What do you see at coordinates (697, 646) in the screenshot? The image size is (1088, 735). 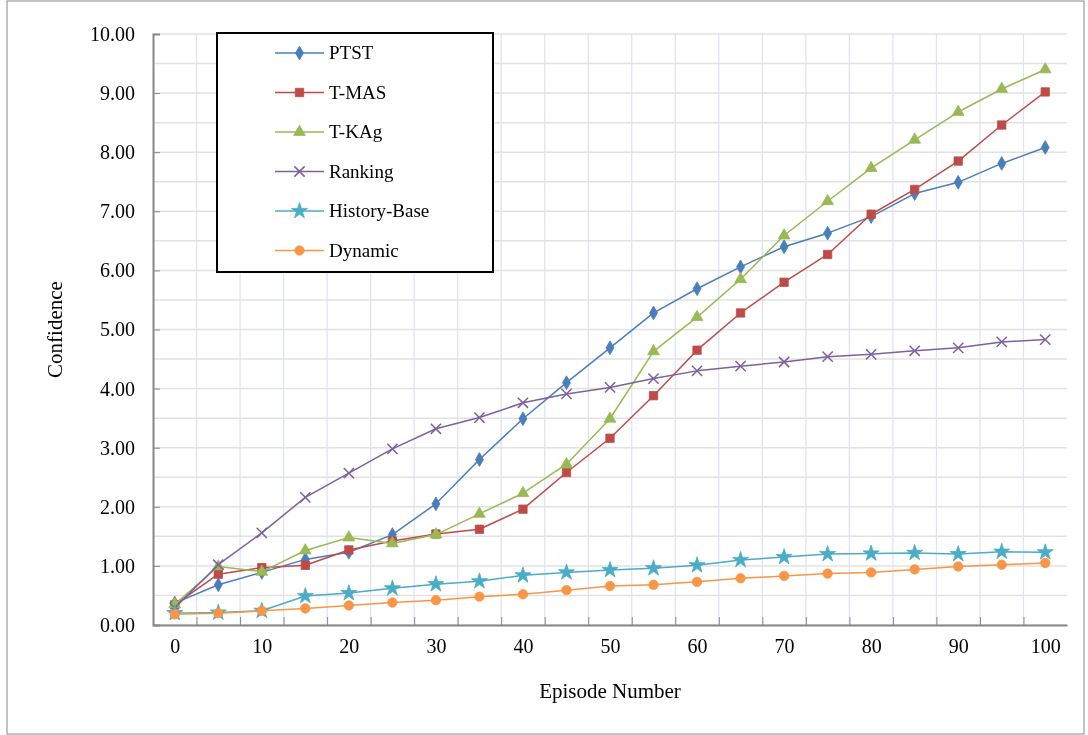 I see `x-tick-label: 60` at bounding box center [697, 646].